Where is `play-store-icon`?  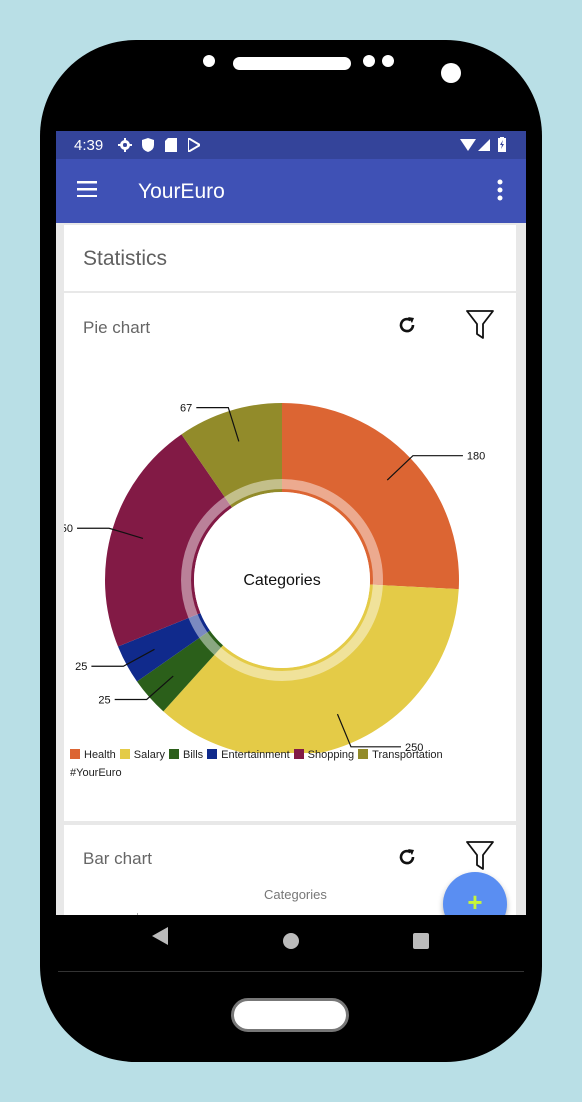
play-store-icon is located at coordinates (194, 145).